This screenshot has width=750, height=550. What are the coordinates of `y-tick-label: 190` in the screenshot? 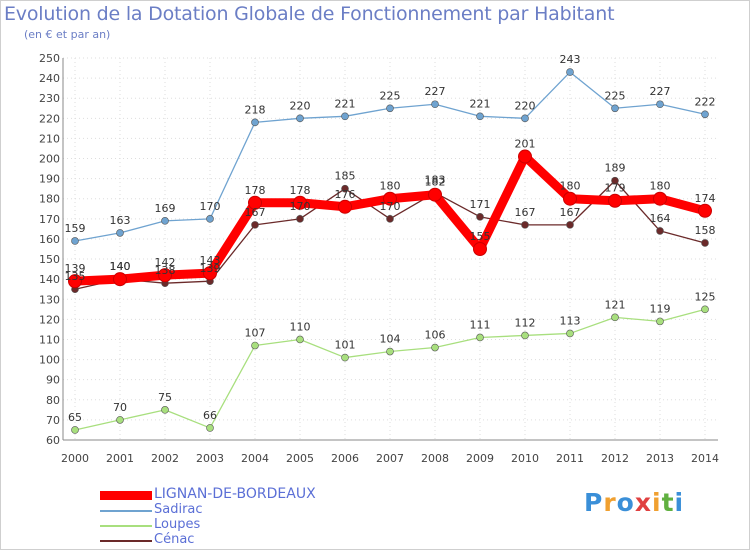 It's located at (49, 179).